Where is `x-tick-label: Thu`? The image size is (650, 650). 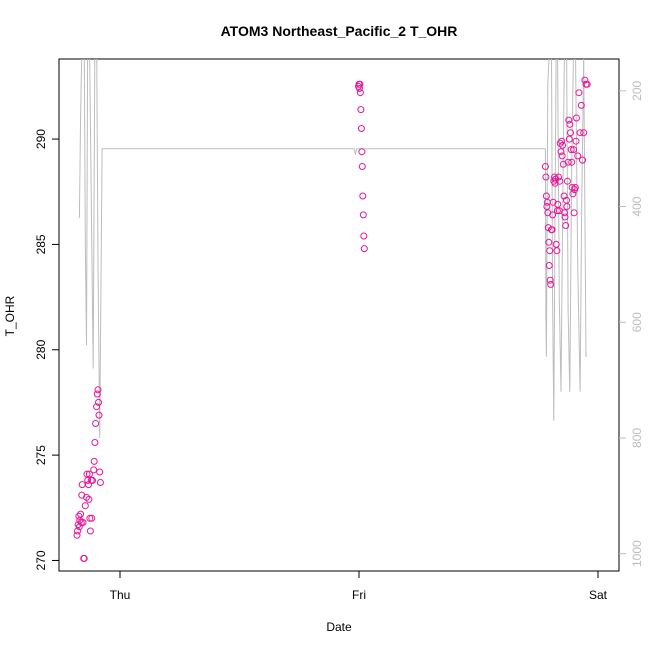 x-tick-label: Thu is located at coordinates (120, 595).